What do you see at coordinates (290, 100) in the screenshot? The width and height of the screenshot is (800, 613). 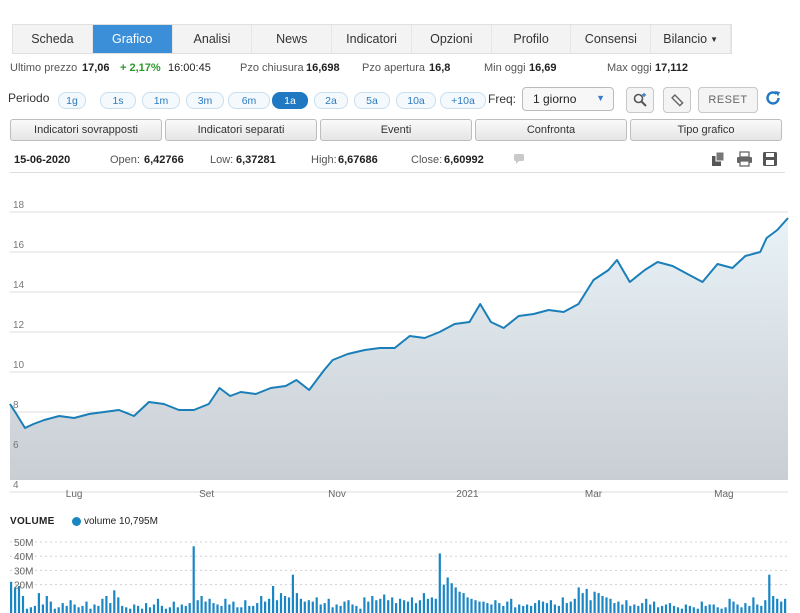 I see `period-1a: 1a` at bounding box center [290, 100].